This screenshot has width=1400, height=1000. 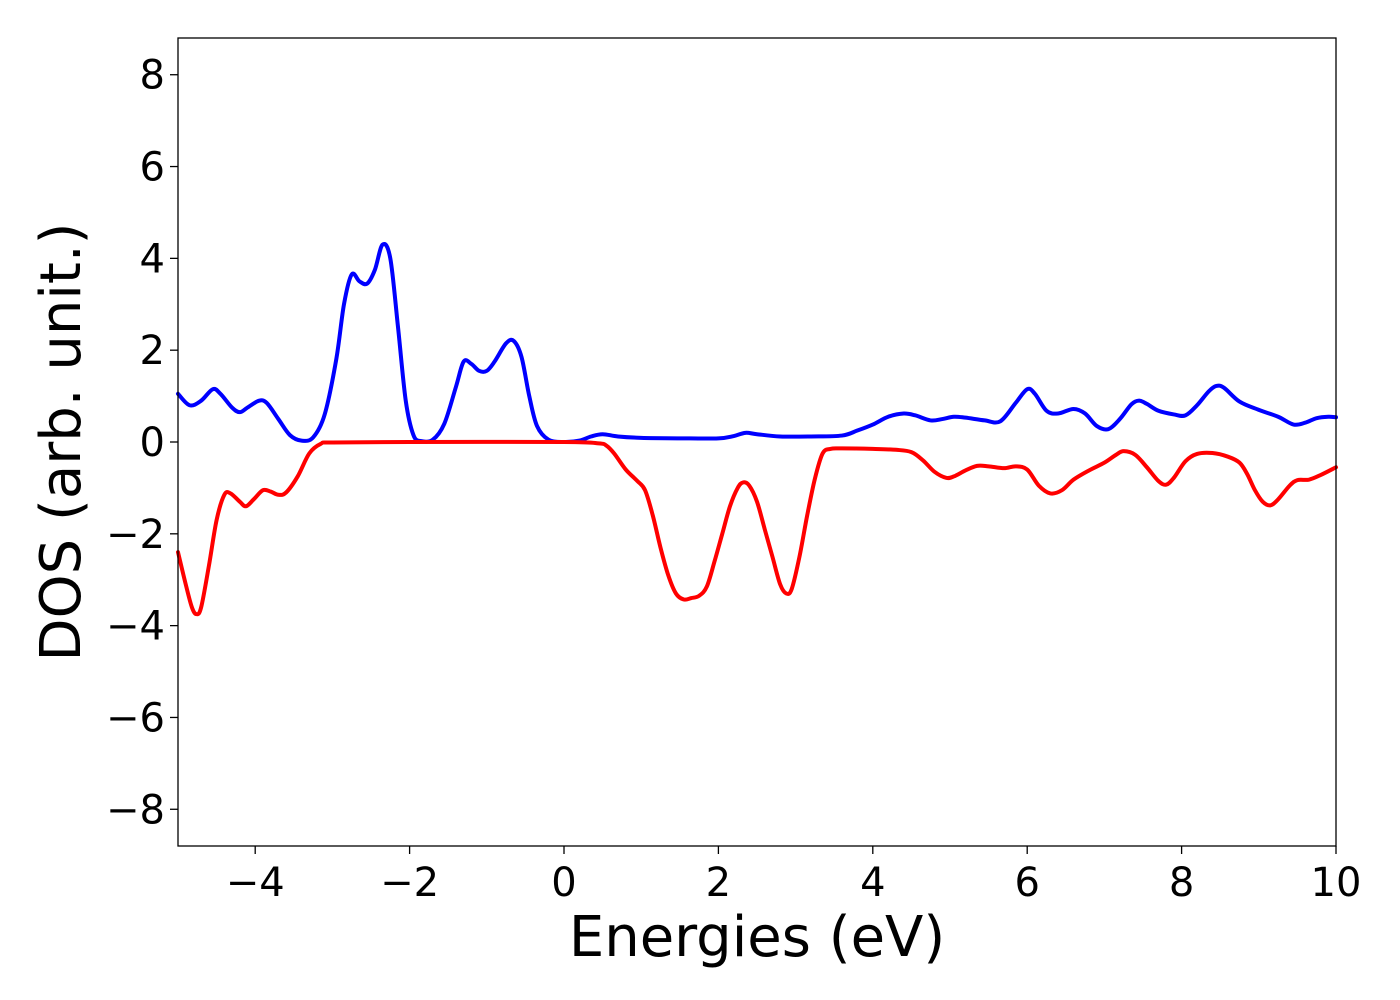 What do you see at coordinates (1181, 883) in the screenshot?
I see `x-tick-label: 8` at bounding box center [1181, 883].